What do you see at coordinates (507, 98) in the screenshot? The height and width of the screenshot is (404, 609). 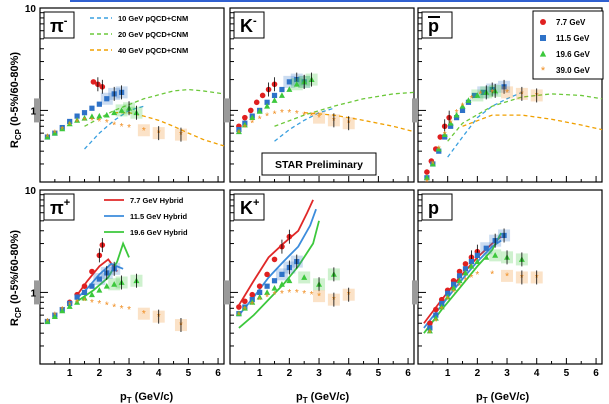 I see `panel-3: *************p` at bounding box center [507, 98].